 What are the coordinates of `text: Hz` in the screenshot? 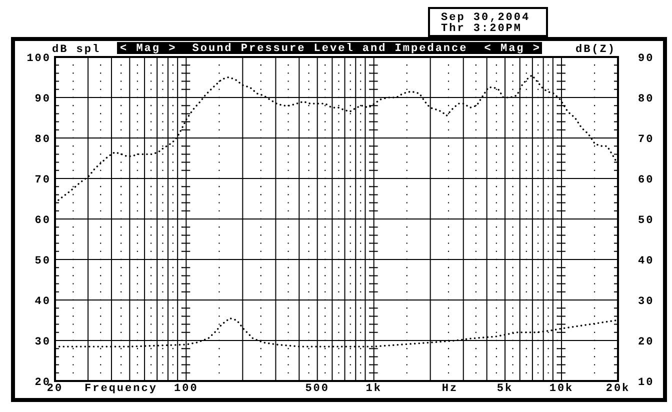 It's located at (450, 389).